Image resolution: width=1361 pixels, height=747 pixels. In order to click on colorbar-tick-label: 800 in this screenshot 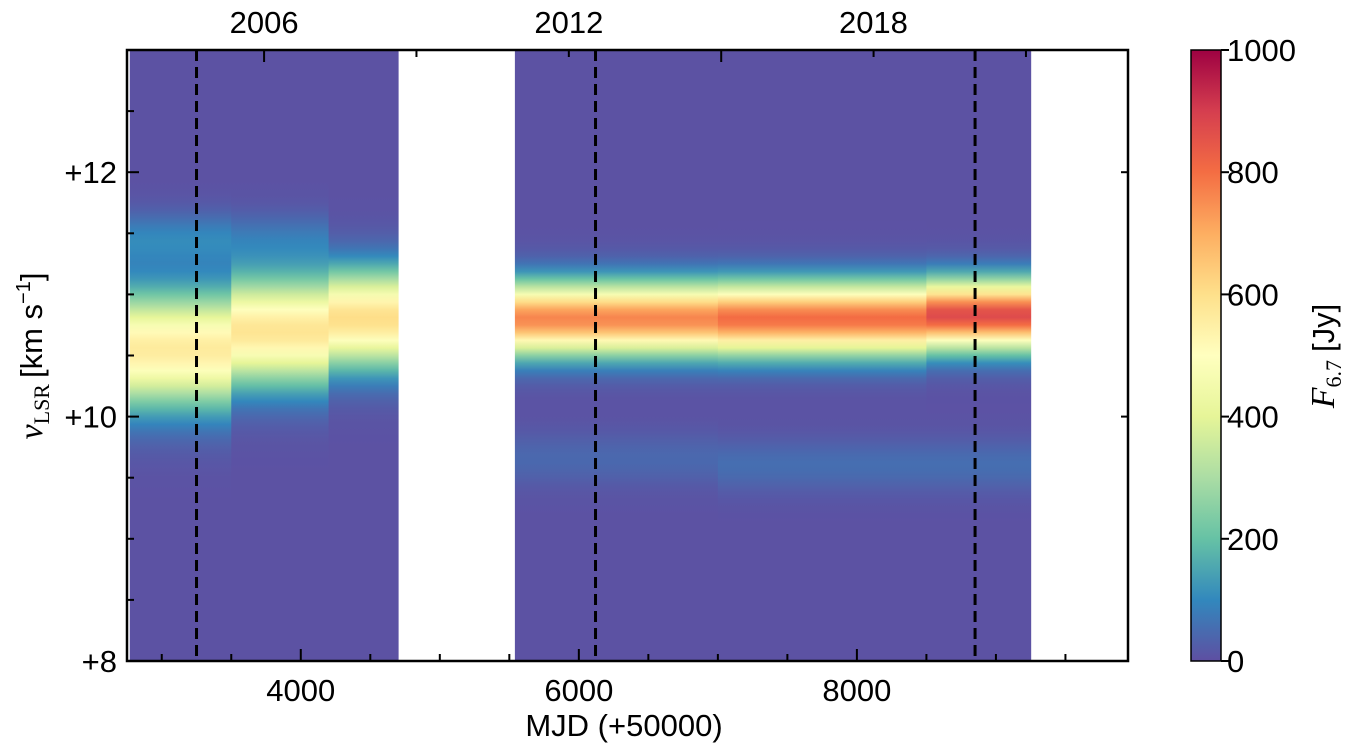, I will do `click(1253, 172)`.